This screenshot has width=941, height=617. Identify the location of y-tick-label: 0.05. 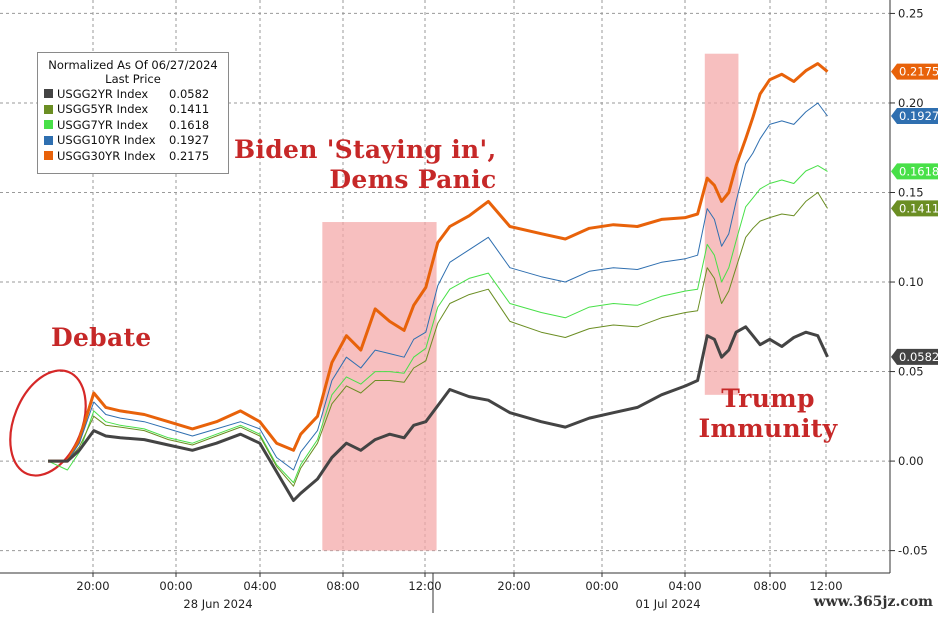
(911, 372).